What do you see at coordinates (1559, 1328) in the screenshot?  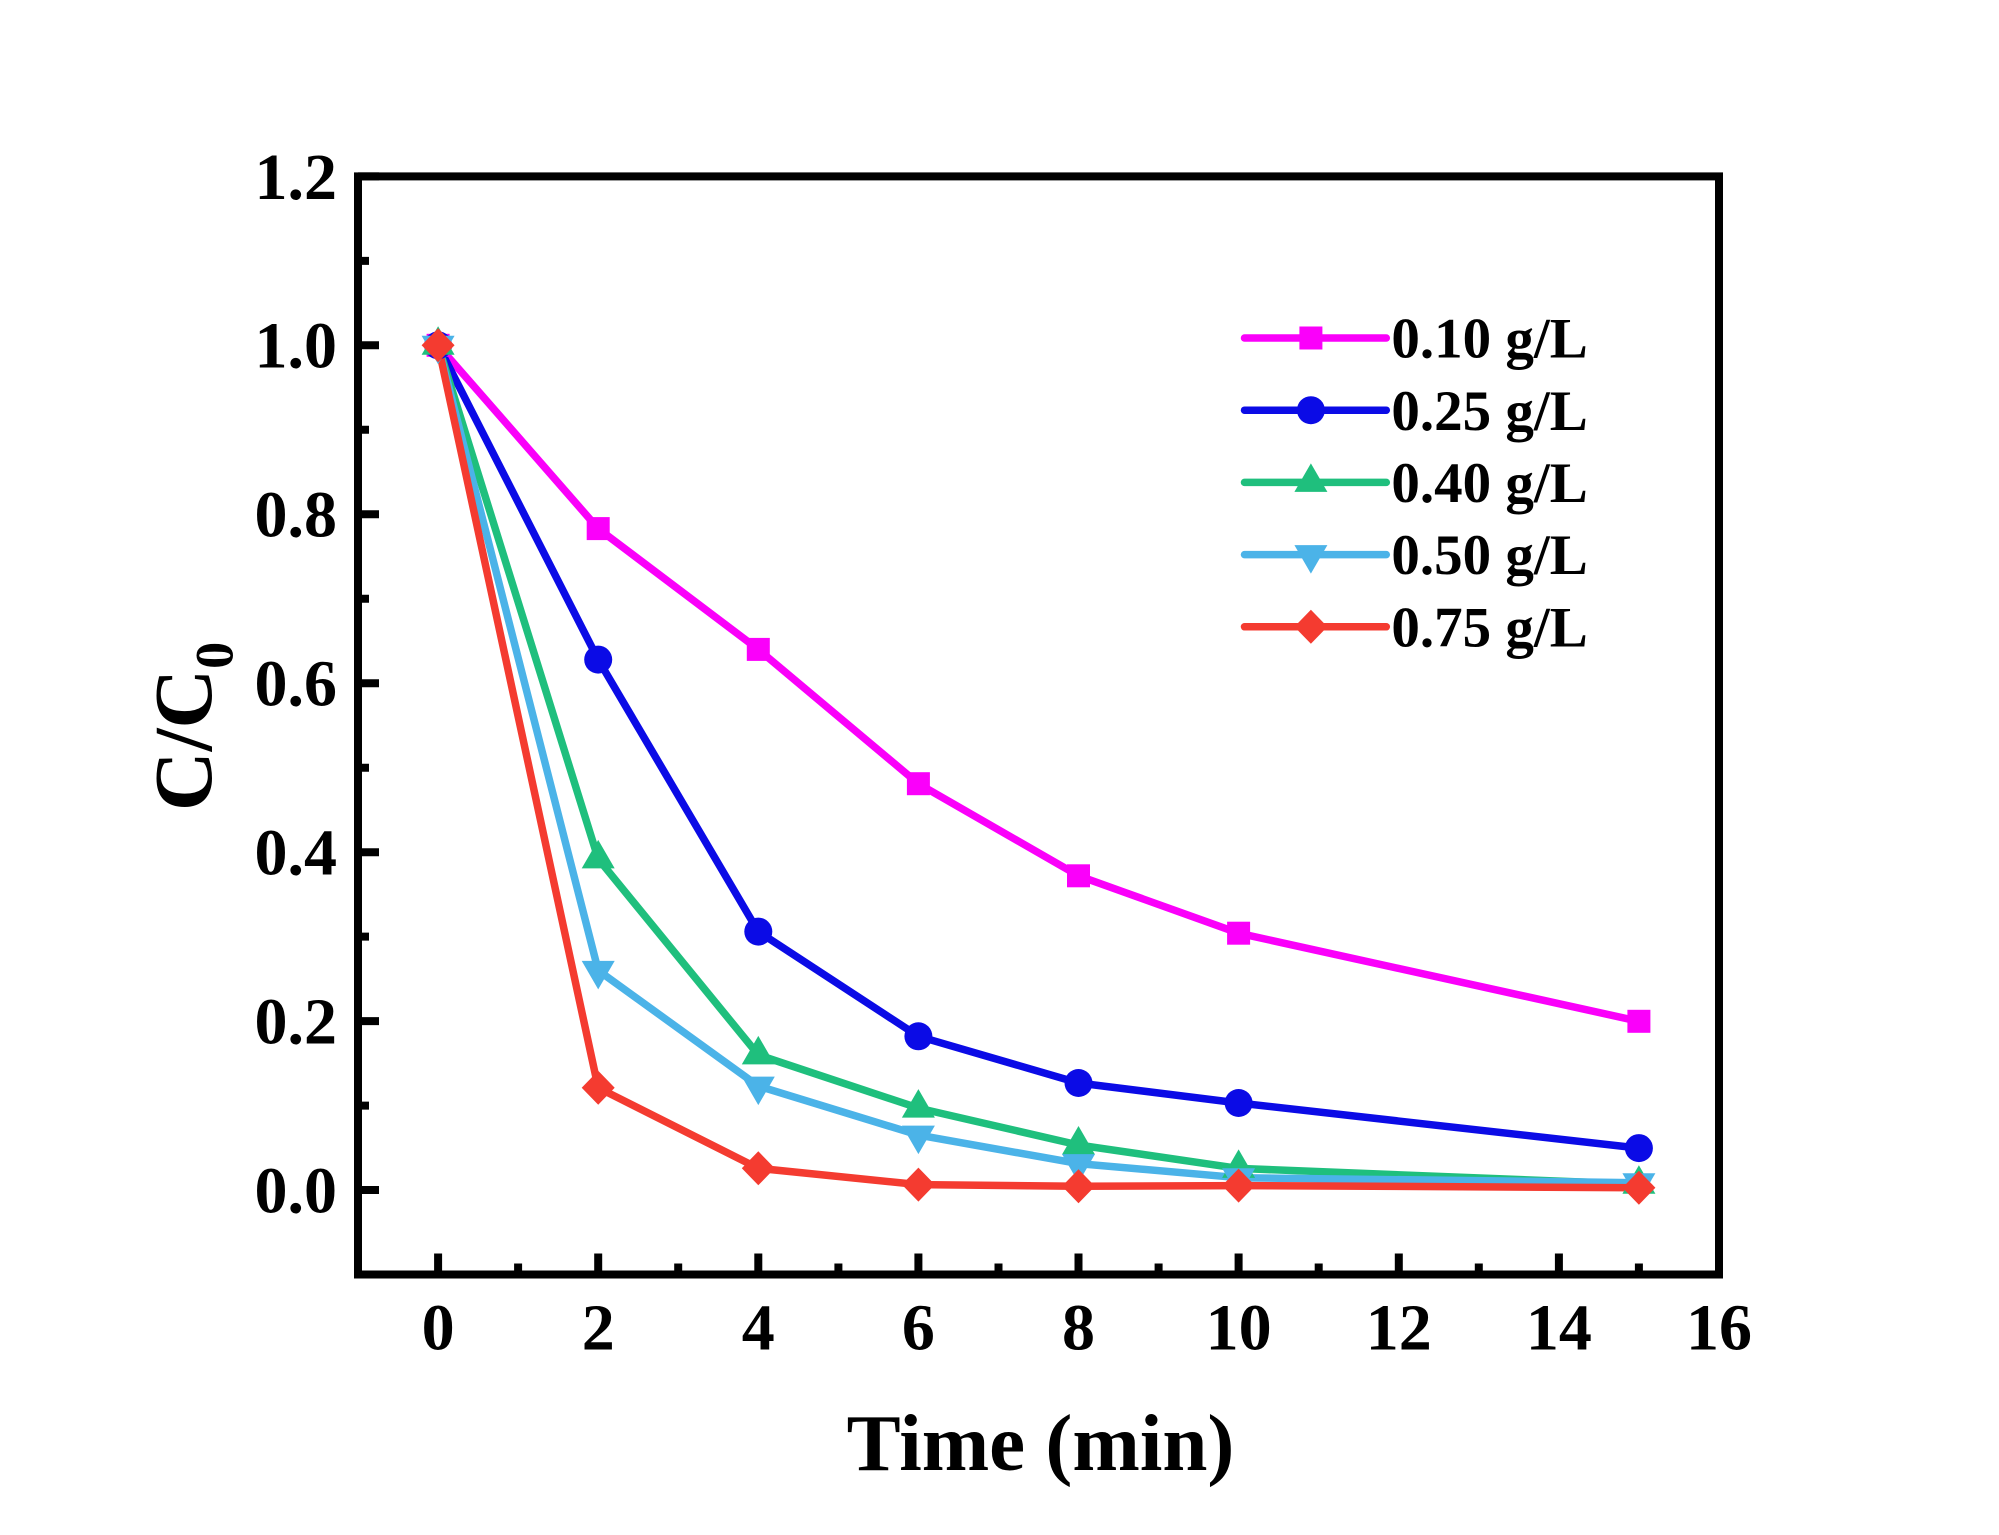 I see `svg-text: 14` at bounding box center [1559, 1328].